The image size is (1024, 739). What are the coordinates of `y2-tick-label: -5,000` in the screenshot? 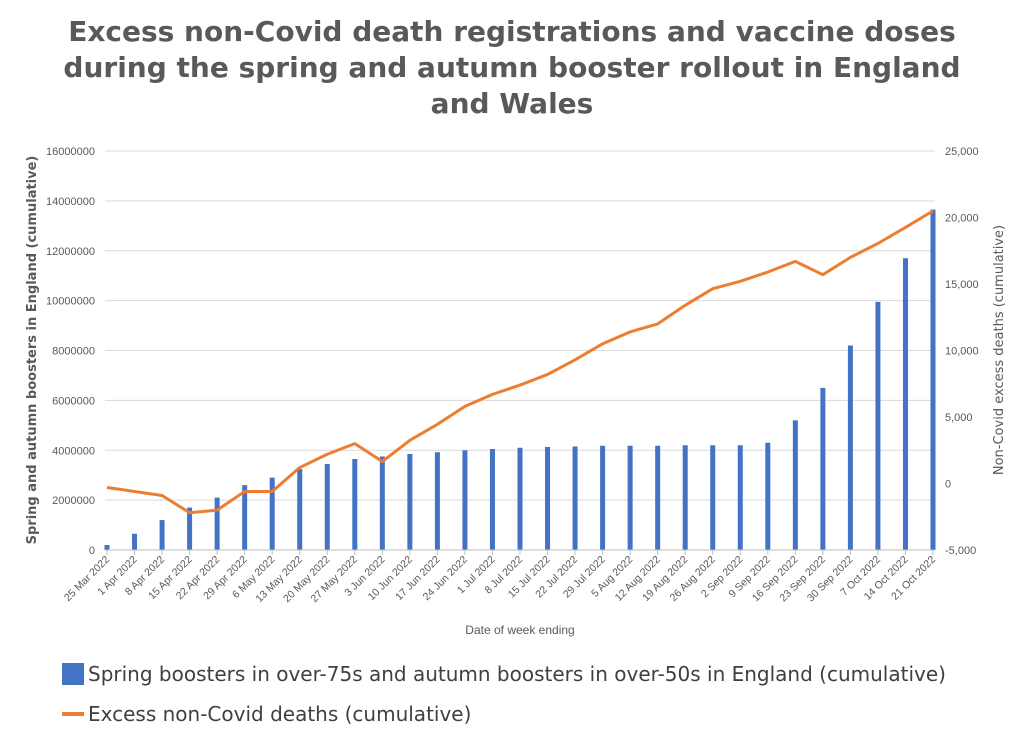 It's located at (960, 551).